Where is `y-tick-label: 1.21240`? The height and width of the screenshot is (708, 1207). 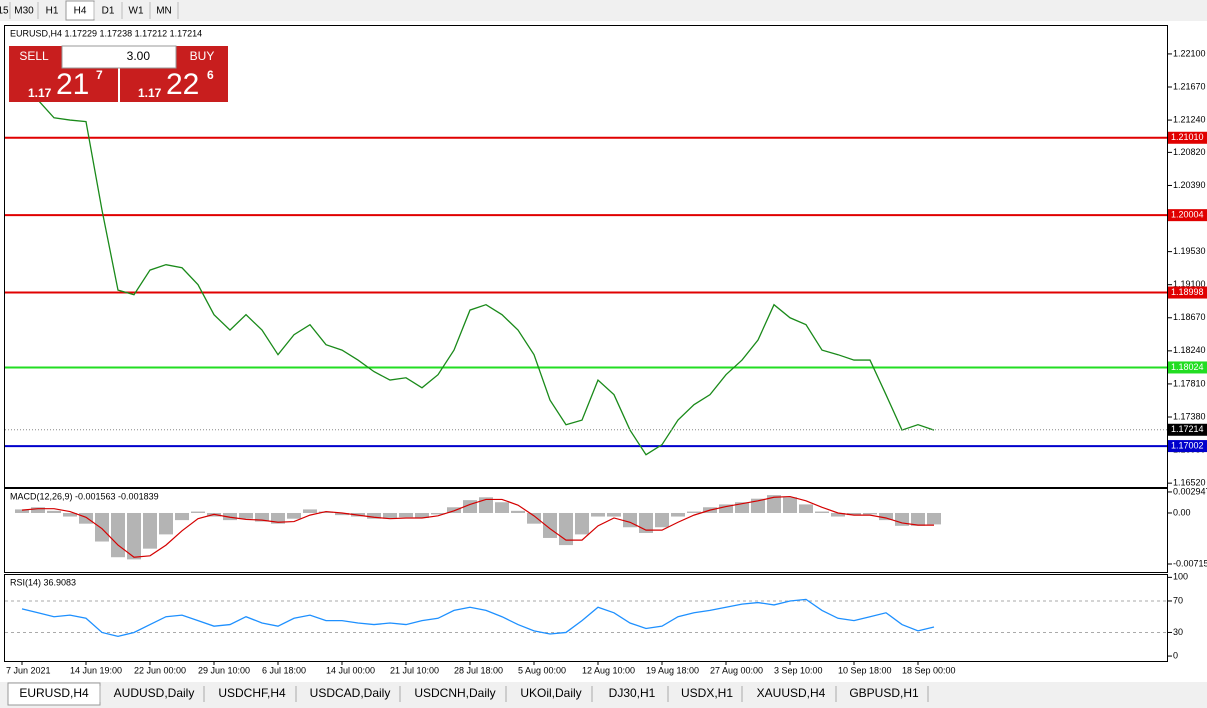
y-tick-label: 1.21240 is located at coordinates (1189, 119).